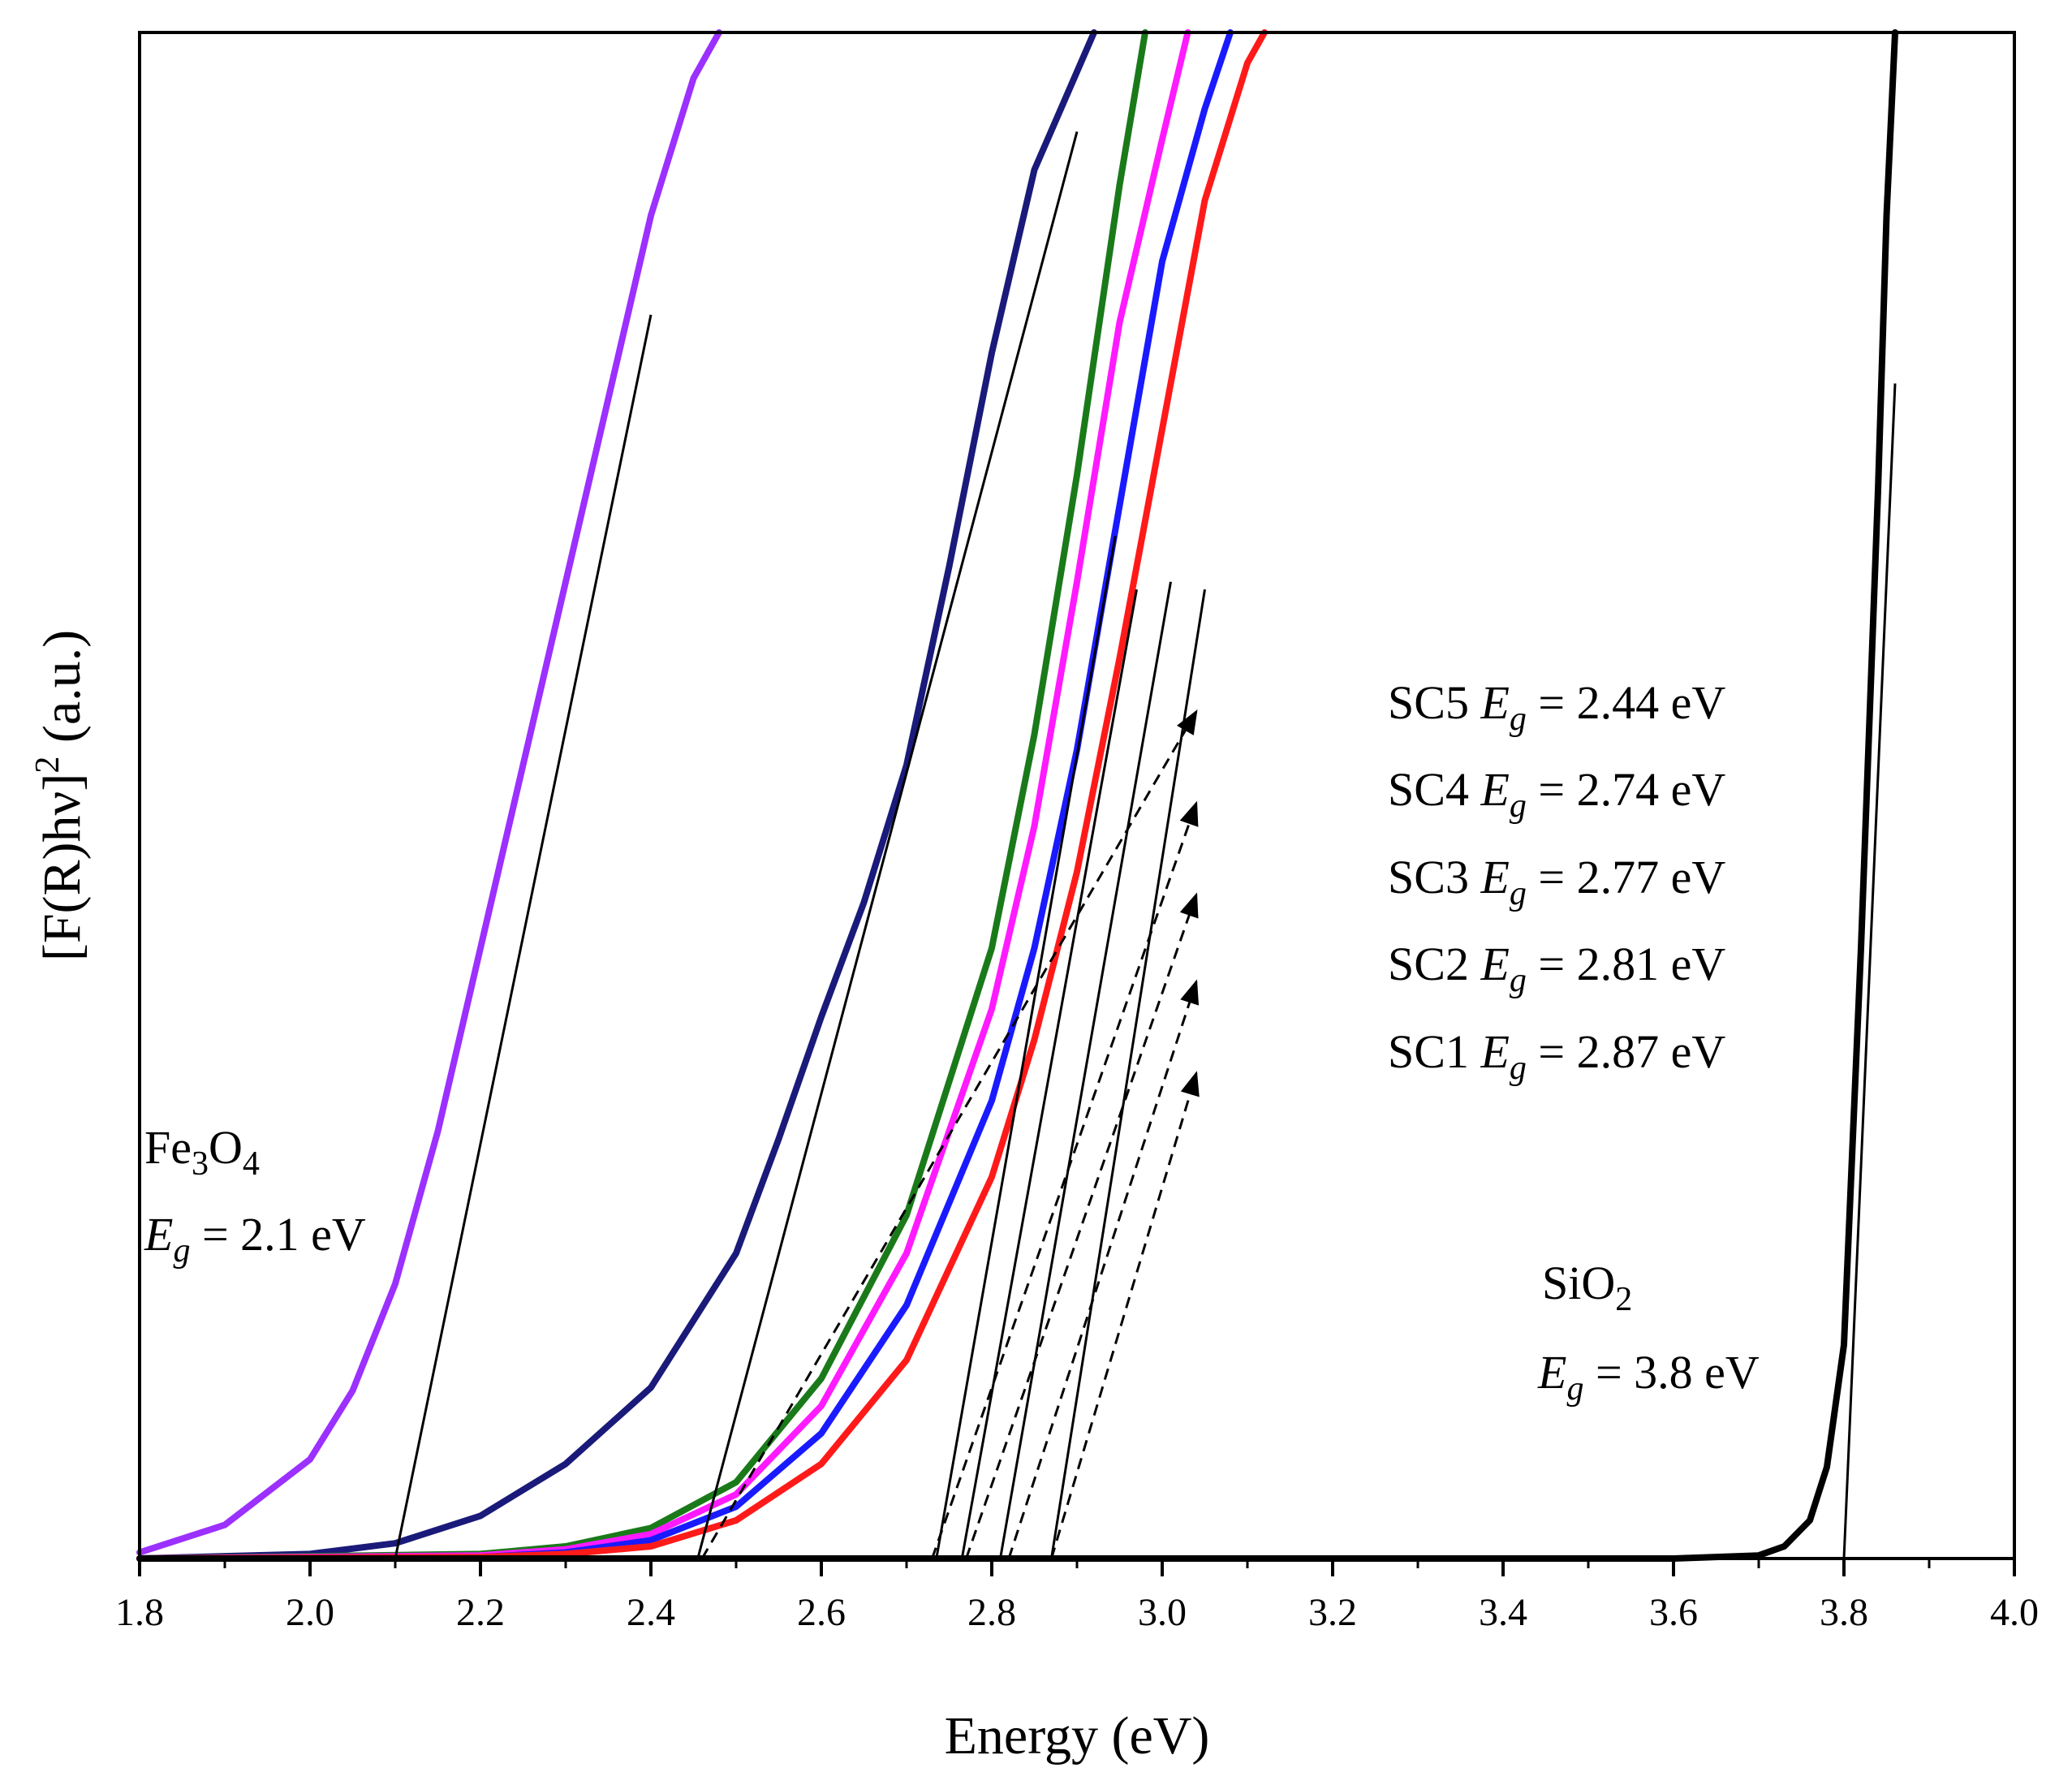 The image size is (2072, 1785). What do you see at coordinates (1587, 1287) in the screenshot?
I see `sio2-formula: SiO2` at bounding box center [1587, 1287].